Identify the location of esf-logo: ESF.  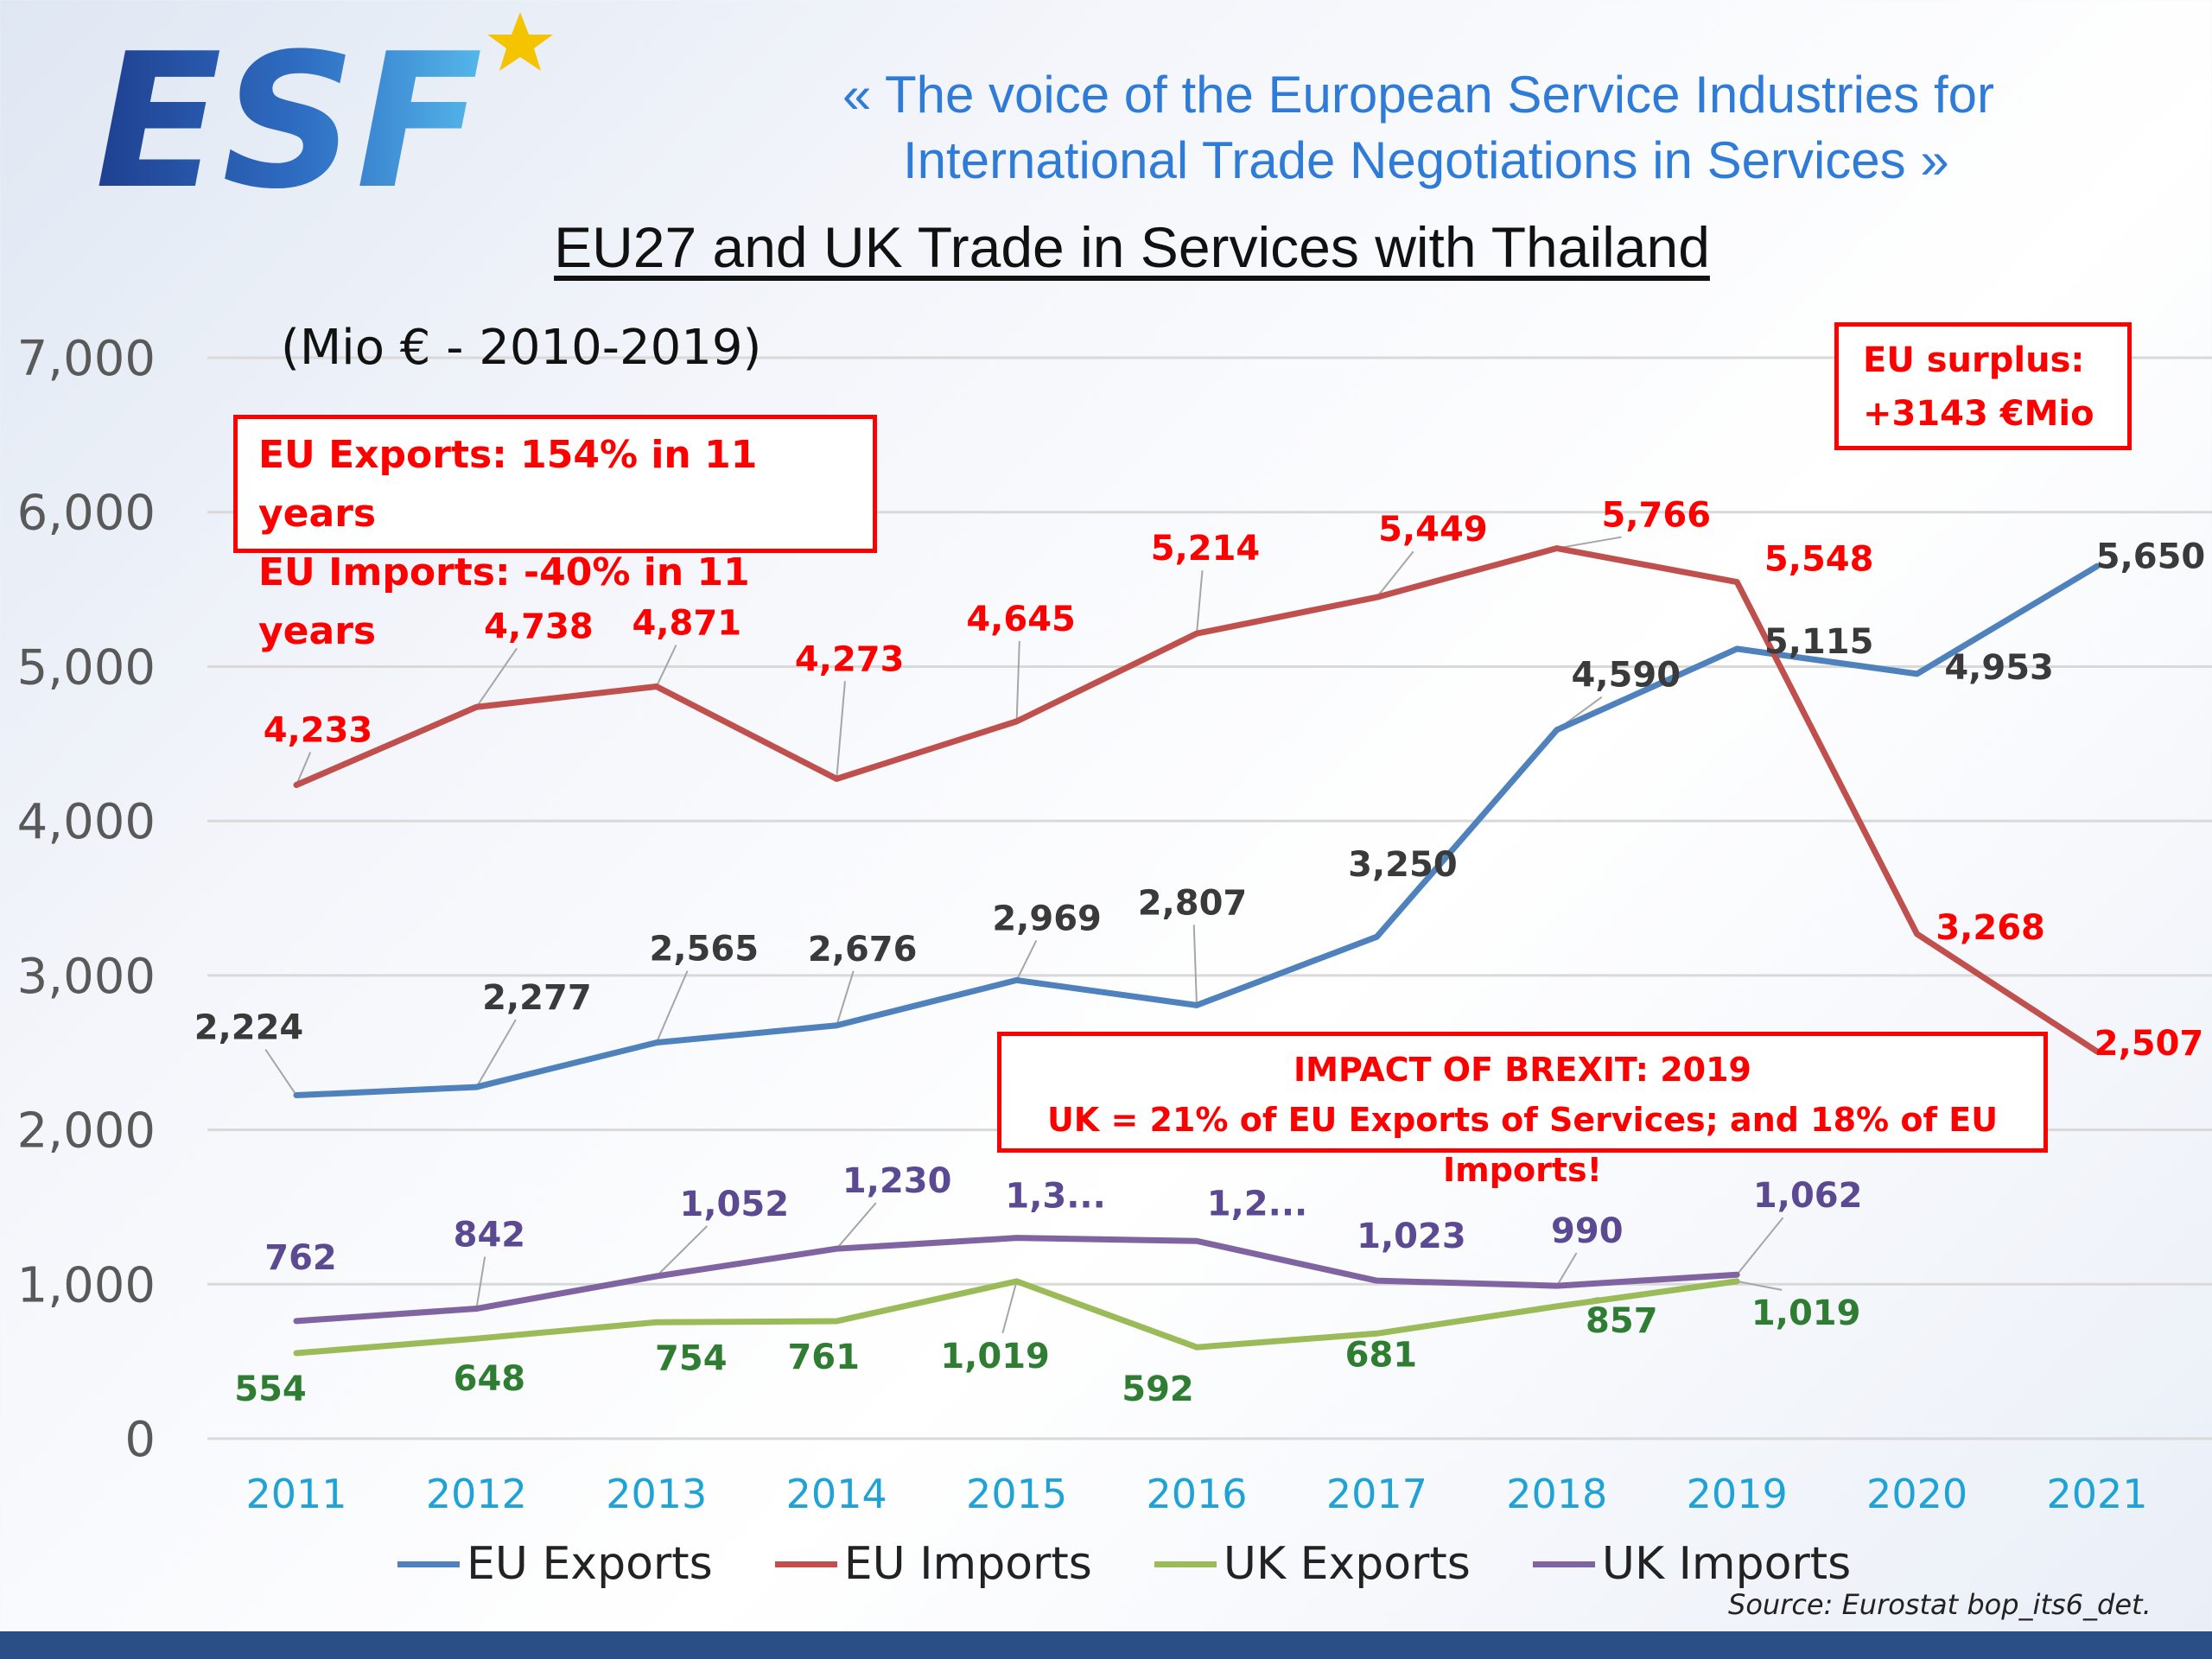
(324, 109).